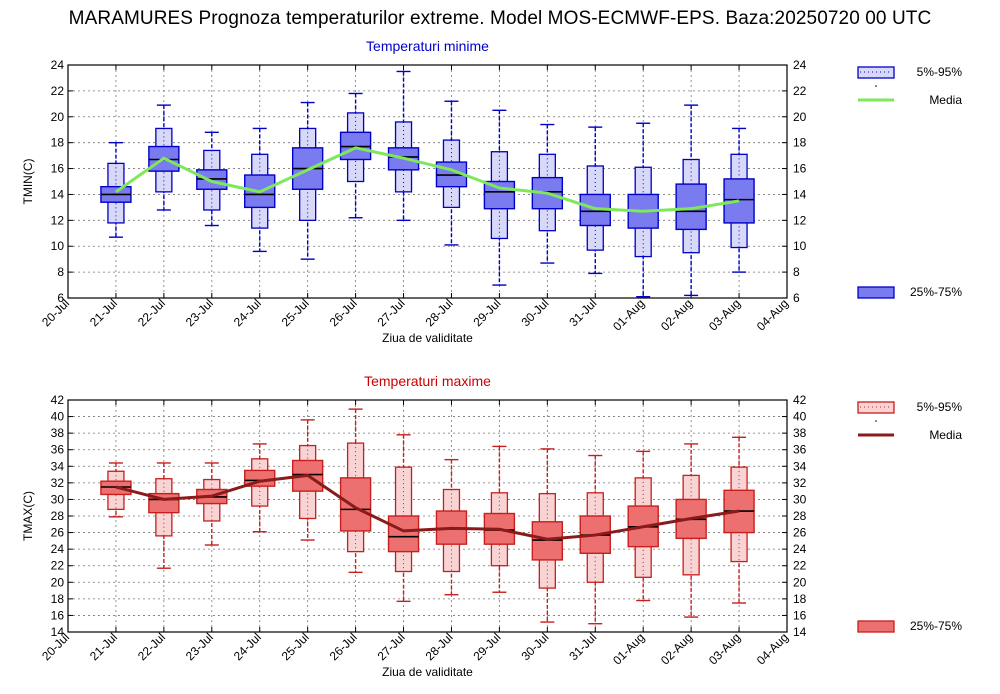 This screenshot has height=694, width=1000. Describe the element at coordinates (427, 507) in the screenshot. I see `tmax-mean-line` at that location.